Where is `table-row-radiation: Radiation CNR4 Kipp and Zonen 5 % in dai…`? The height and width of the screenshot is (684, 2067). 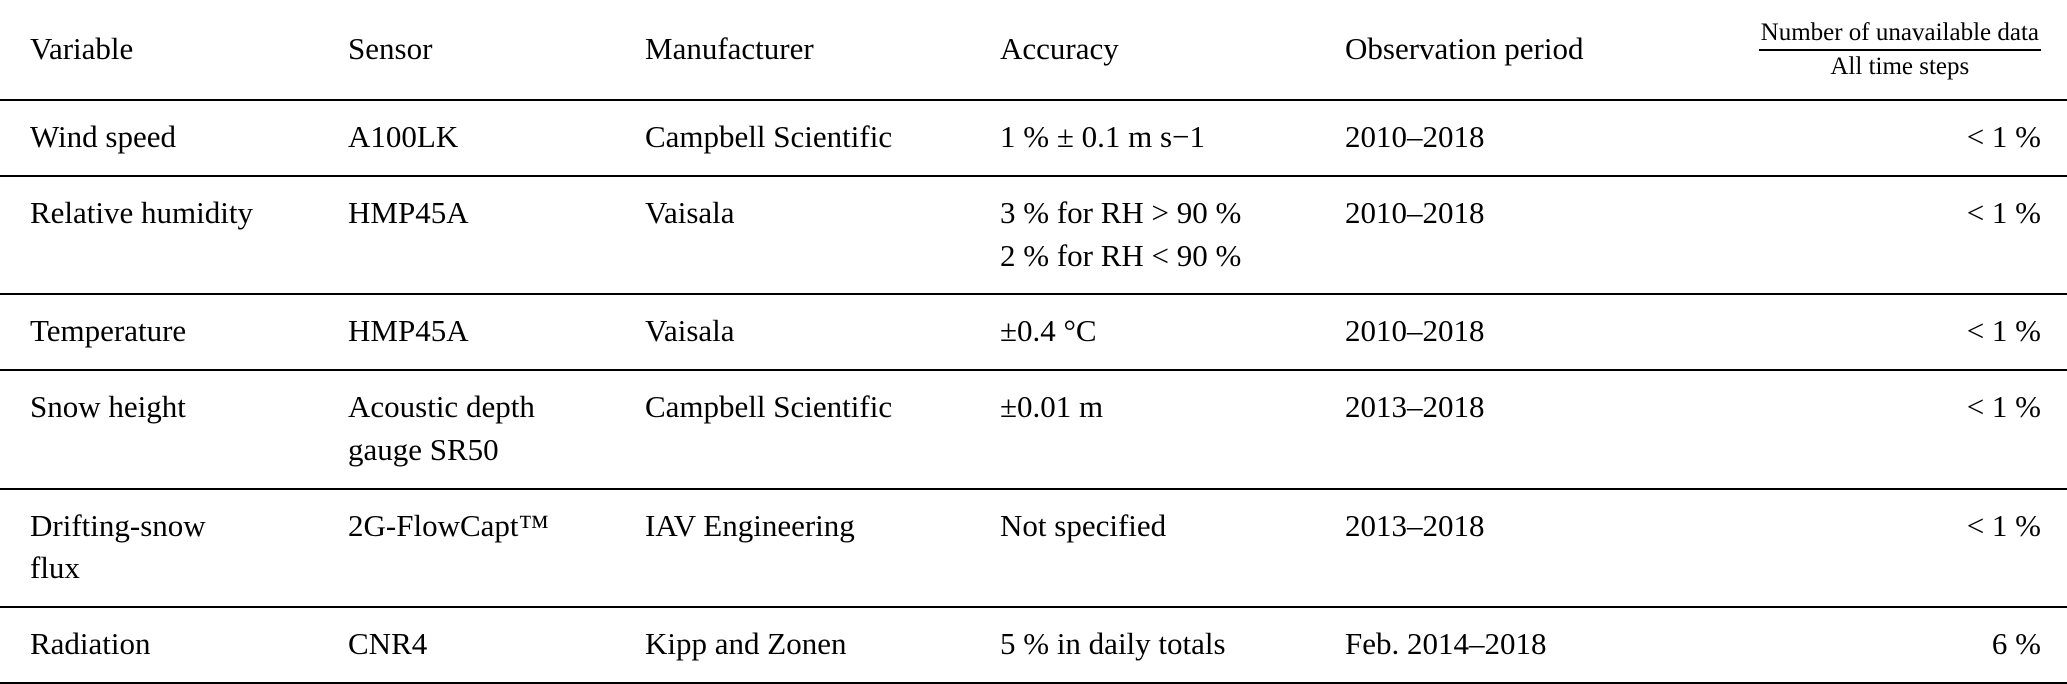 table-row-radiation: Radiation CNR4 Kipp and Zonen 5 % in dai… is located at coordinates (1033, 645).